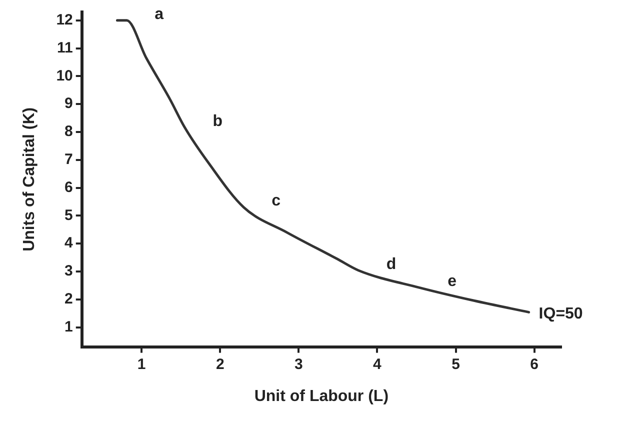  I want to click on x-tick-label: 6, so click(534, 364).